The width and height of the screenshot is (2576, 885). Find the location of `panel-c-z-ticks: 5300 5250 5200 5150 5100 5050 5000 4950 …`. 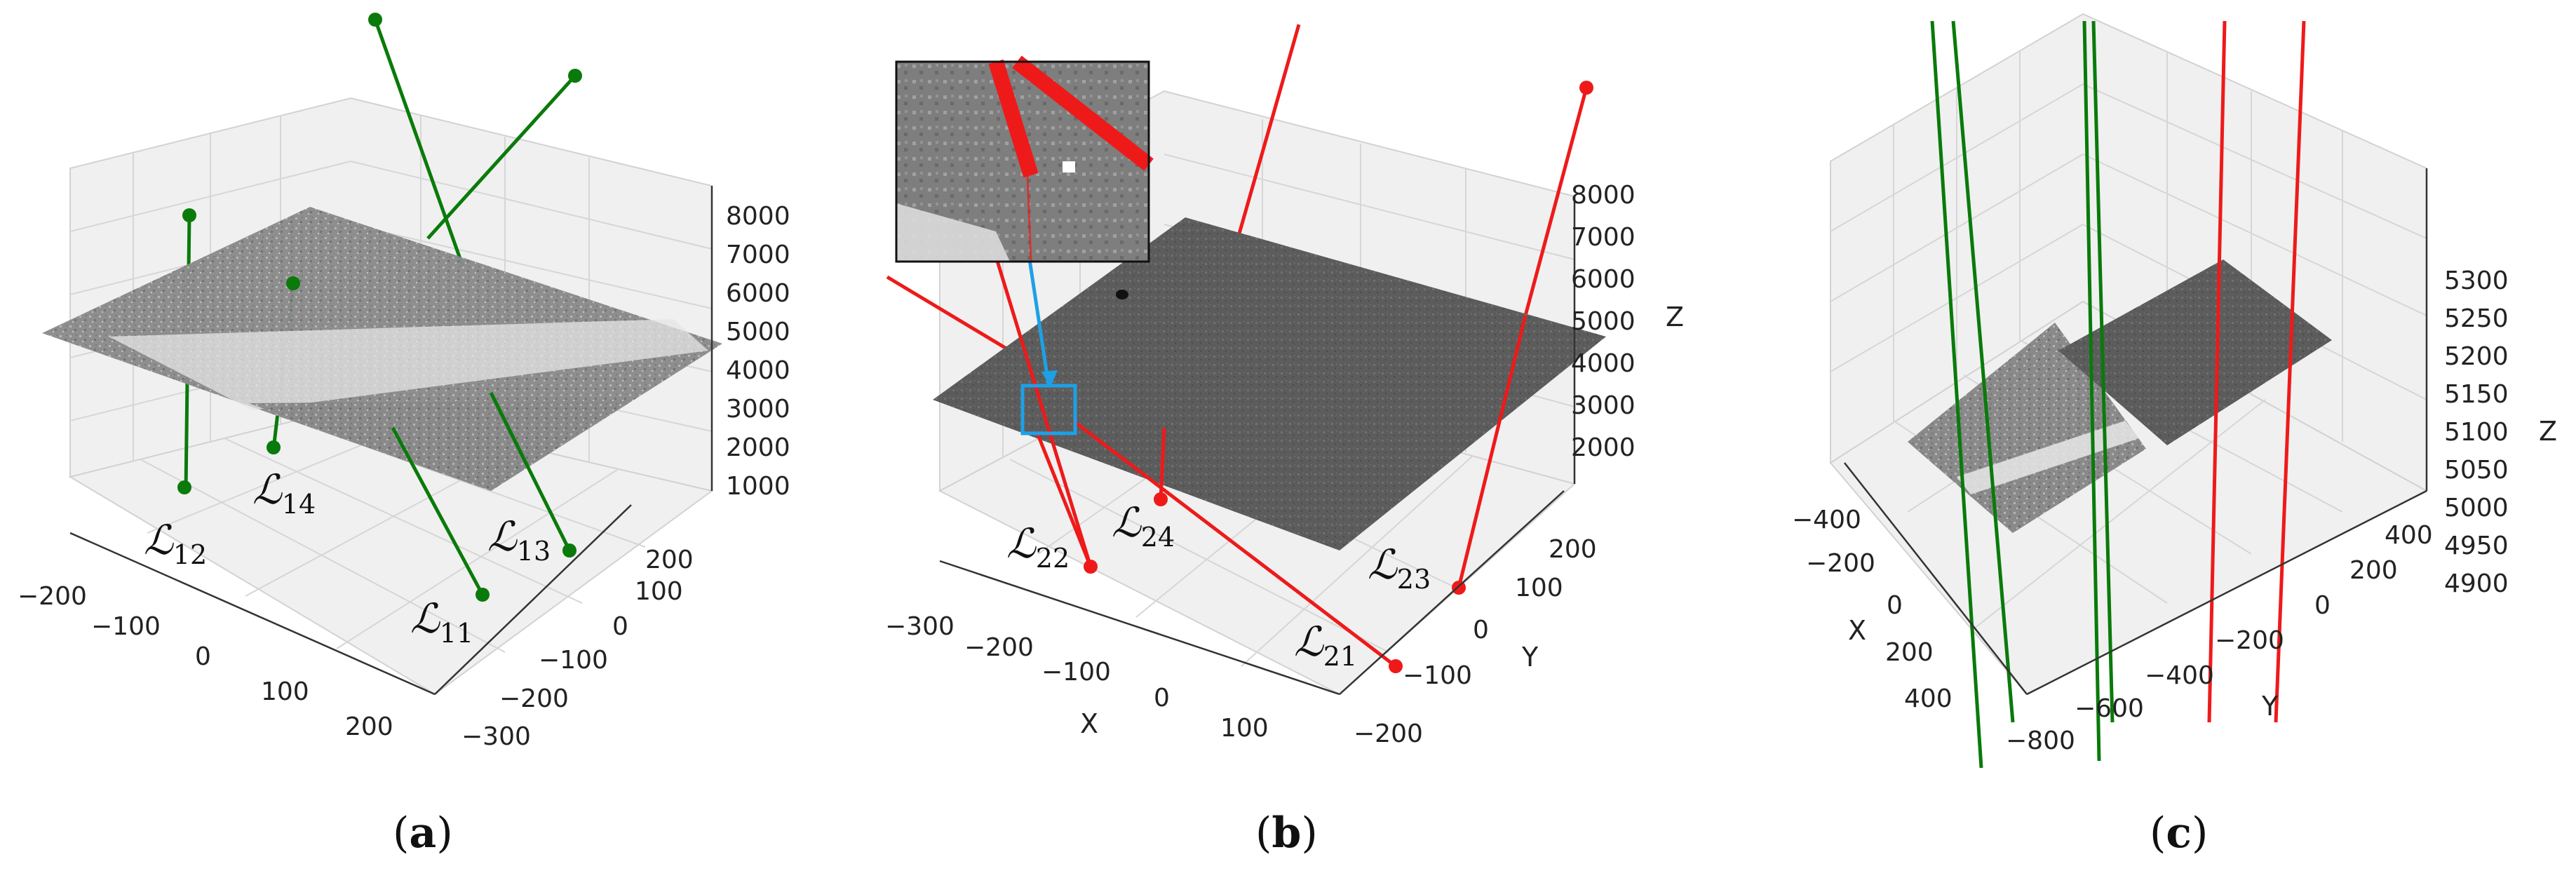

panel-c-z-ticks: 5300 5250 5200 5150 5100 5050 5000 4950 … is located at coordinates (2500, 432).